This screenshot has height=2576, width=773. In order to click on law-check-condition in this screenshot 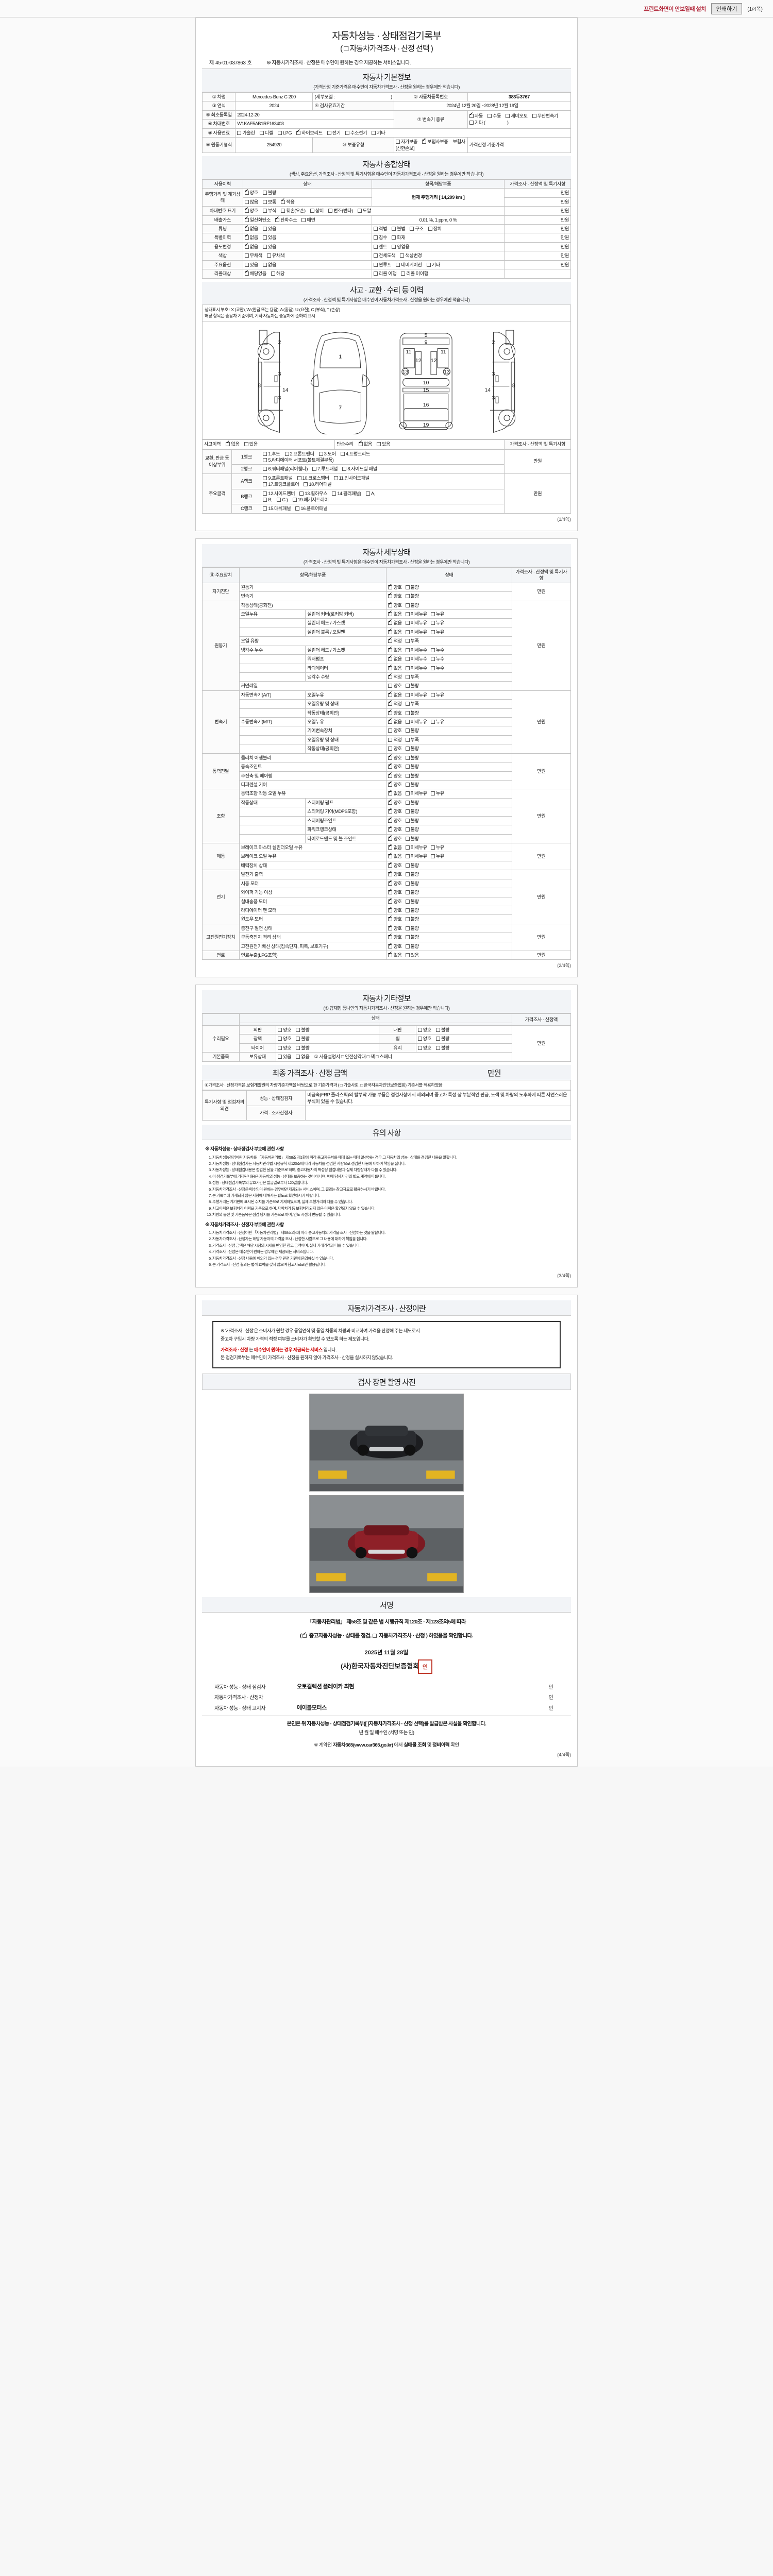, I will do `click(305, 1635)`.